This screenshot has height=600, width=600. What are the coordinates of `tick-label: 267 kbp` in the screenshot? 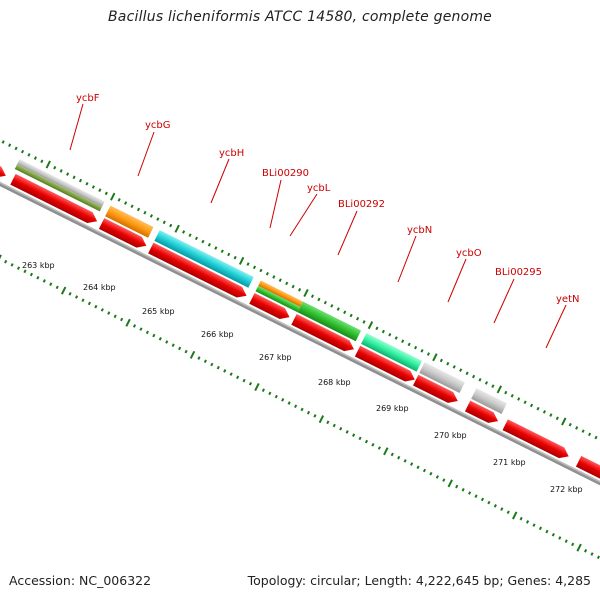 It's located at (275, 357).